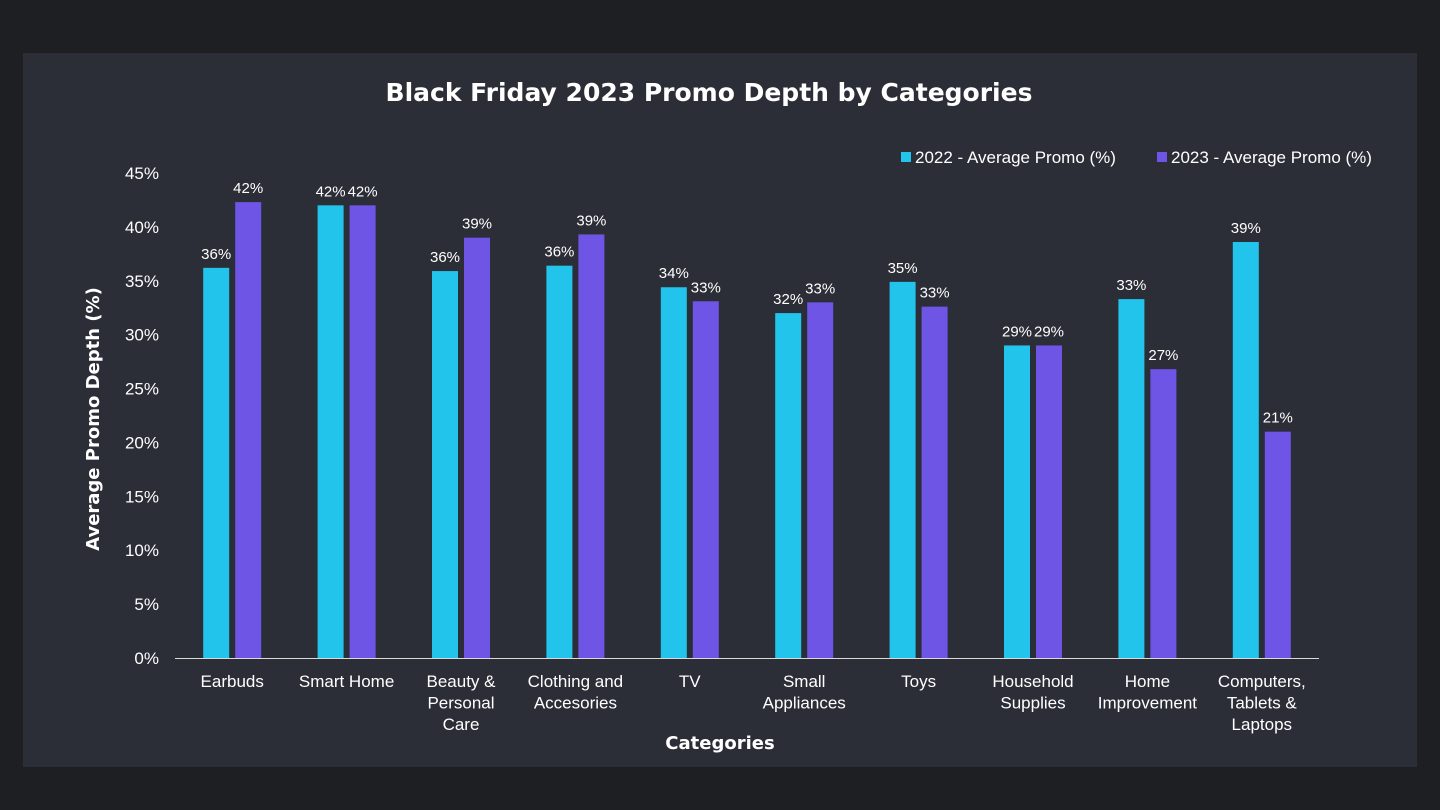 The width and height of the screenshot is (1440, 810). Describe the element at coordinates (1271, 157) in the screenshot. I see `legend-entry: 2023 - Average Promo (%)` at that location.